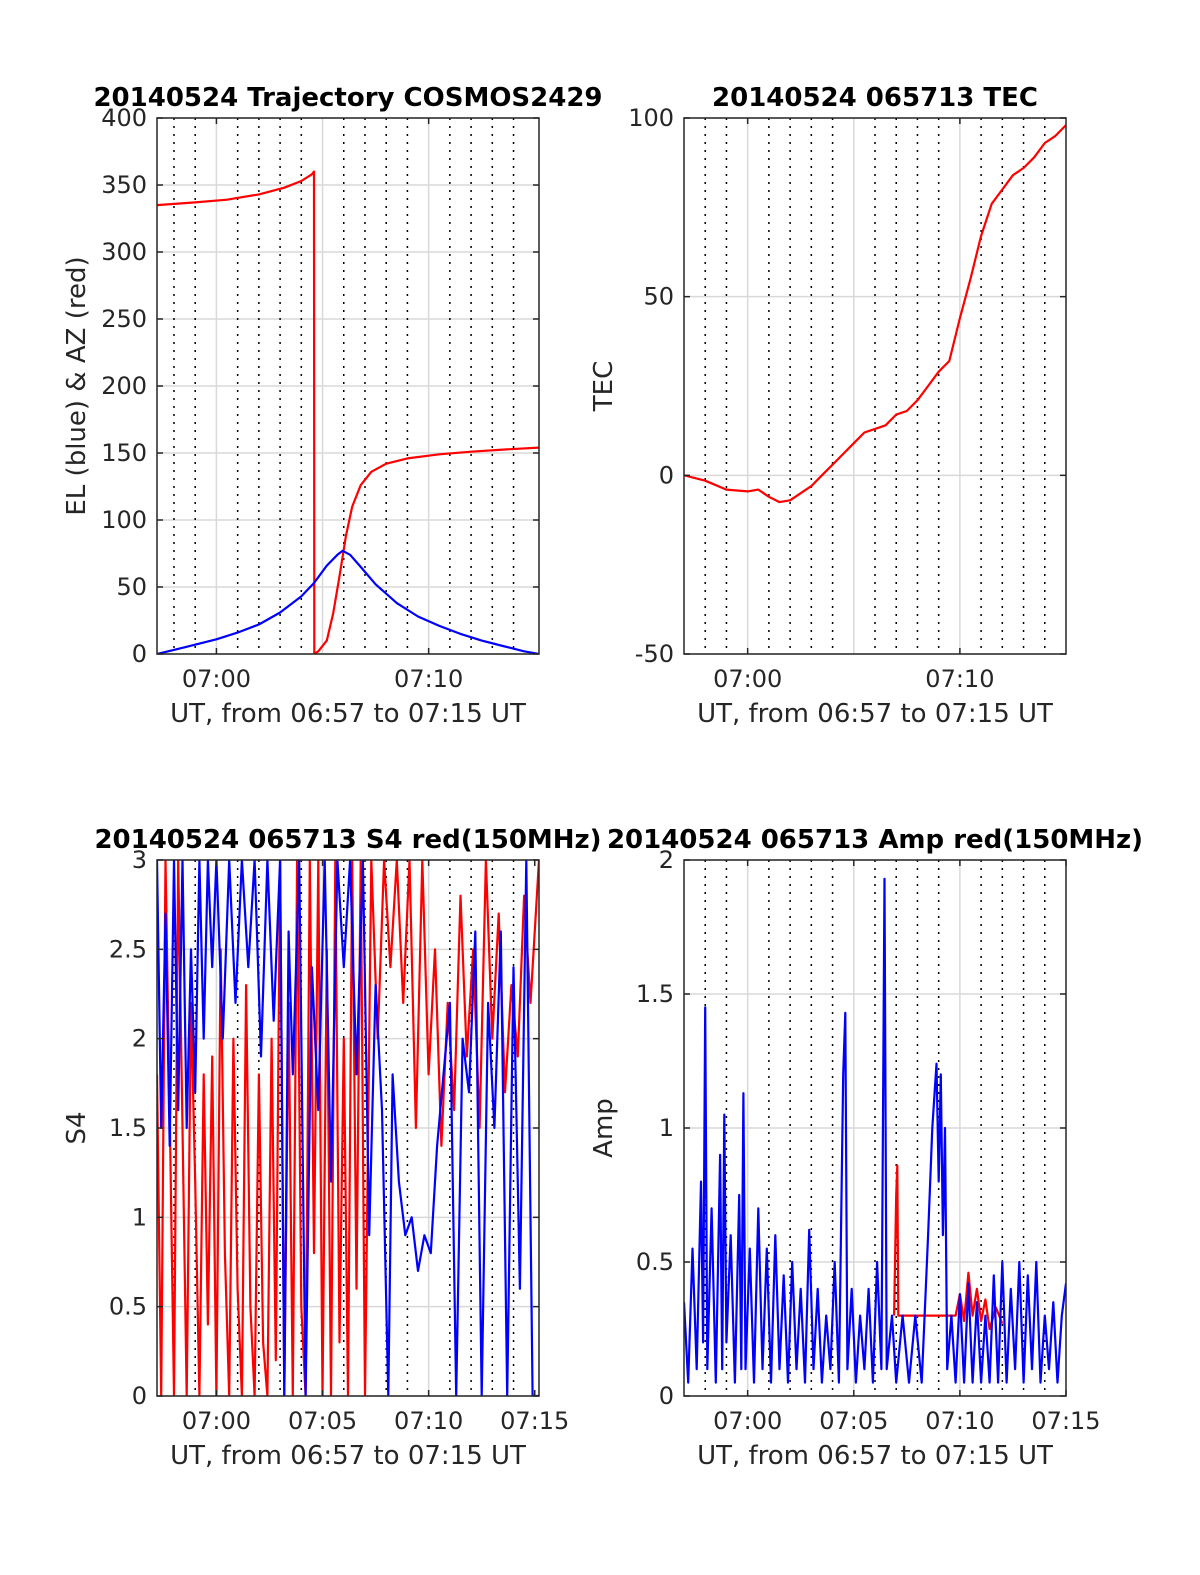 The image size is (1200, 1575). Describe the element at coordinates (128, 949) in the screenshot. I see `chart-3-y-tick-label: 2.5` at that location.